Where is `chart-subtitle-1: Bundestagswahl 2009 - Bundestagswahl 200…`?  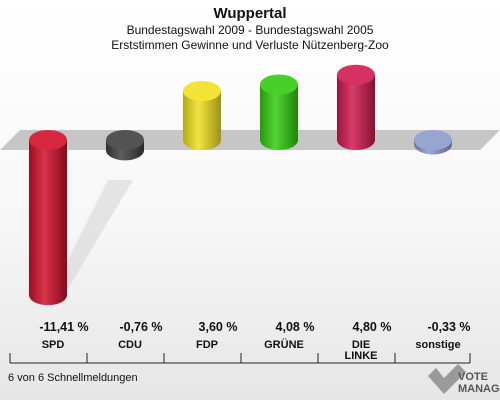
chart-subtitle-1: Bundestagswahl 2009 - Bundestagswahl 200… is located at coordinates (250, 30).